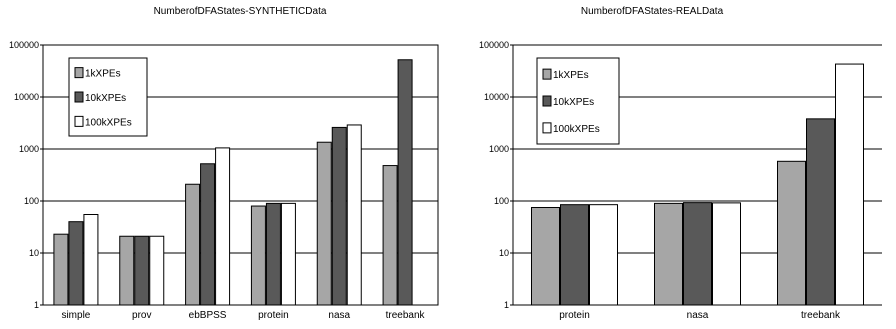 Image resolution: width=896 pixels, height=329 pixels. Describe the element at coordinates (208, 315) in the screenshot. I see `chart-1-category-label: ebBPSS` at that location.